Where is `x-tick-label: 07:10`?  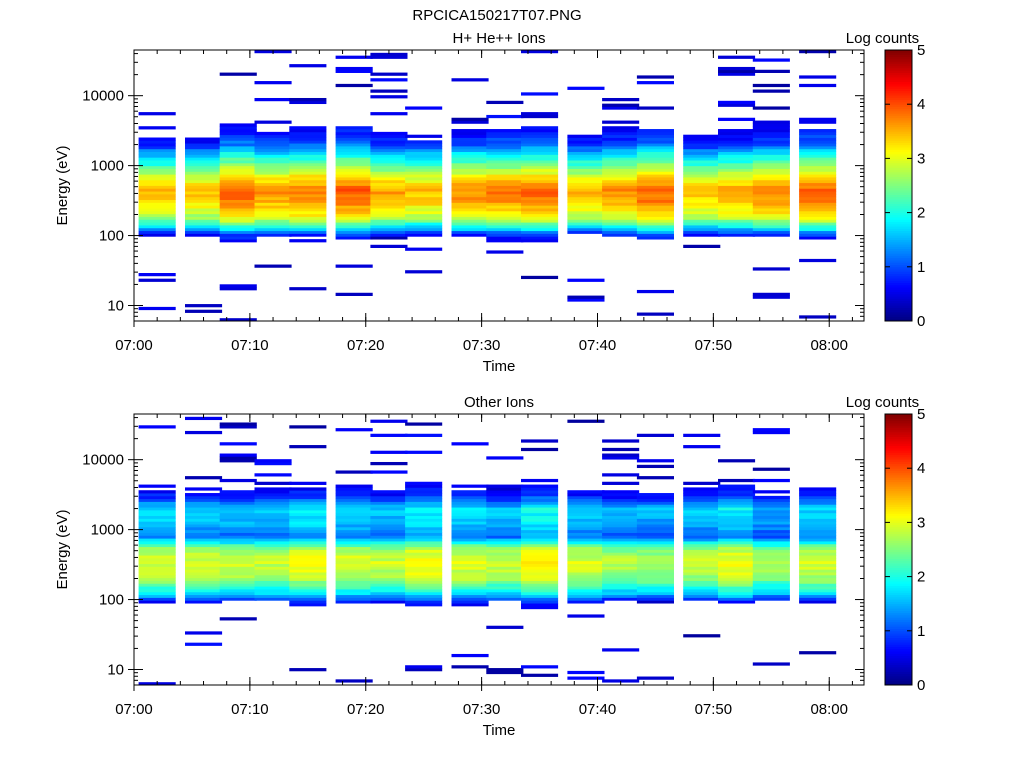 x-tick-label: 07:10 is located at coordinates (250, 709).